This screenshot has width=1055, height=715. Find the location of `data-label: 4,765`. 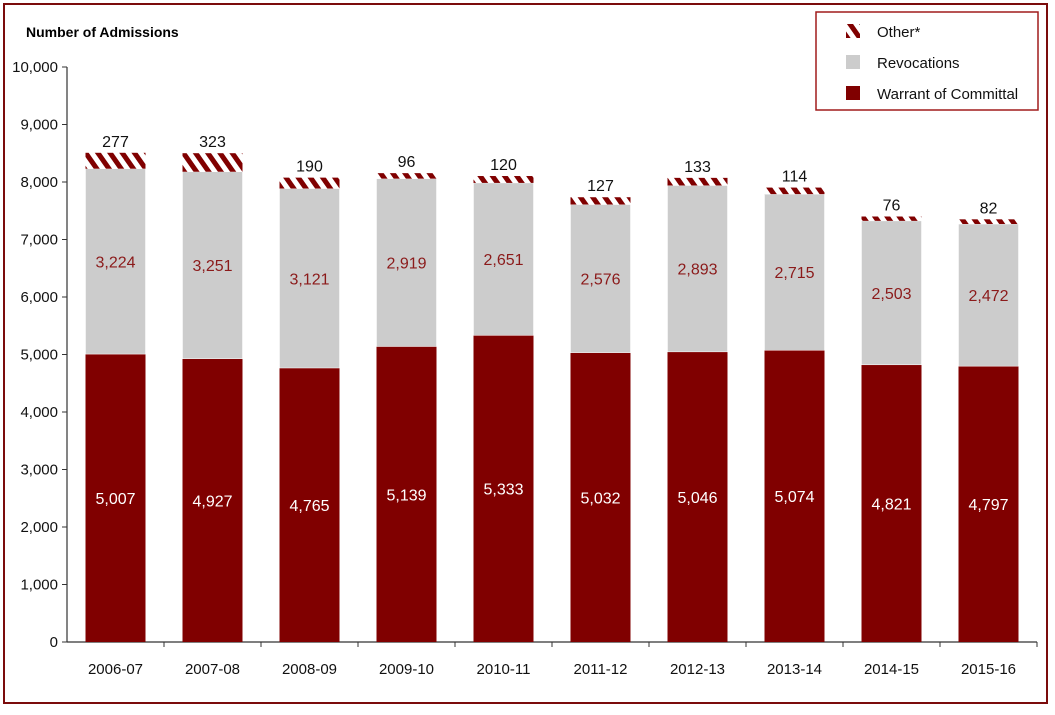

data-label: 4,765 is located at coordinates (309, 506).